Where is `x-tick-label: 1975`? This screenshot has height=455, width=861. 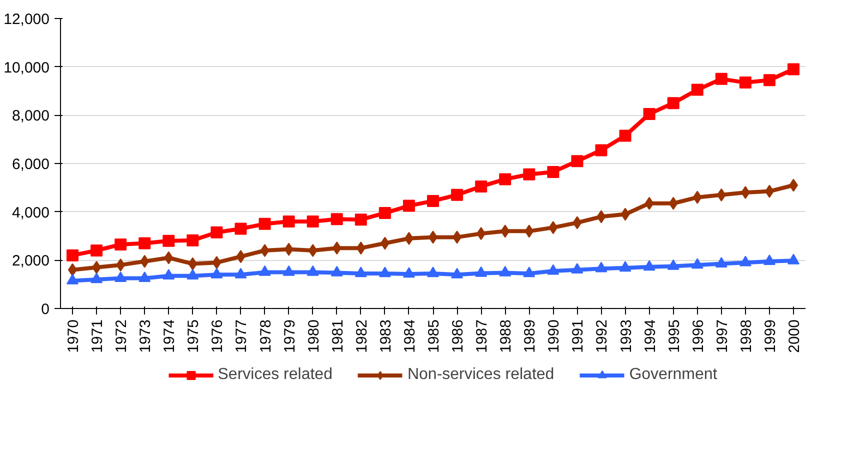 x-tick-label: 1975 is located at coordinates (193, 336).